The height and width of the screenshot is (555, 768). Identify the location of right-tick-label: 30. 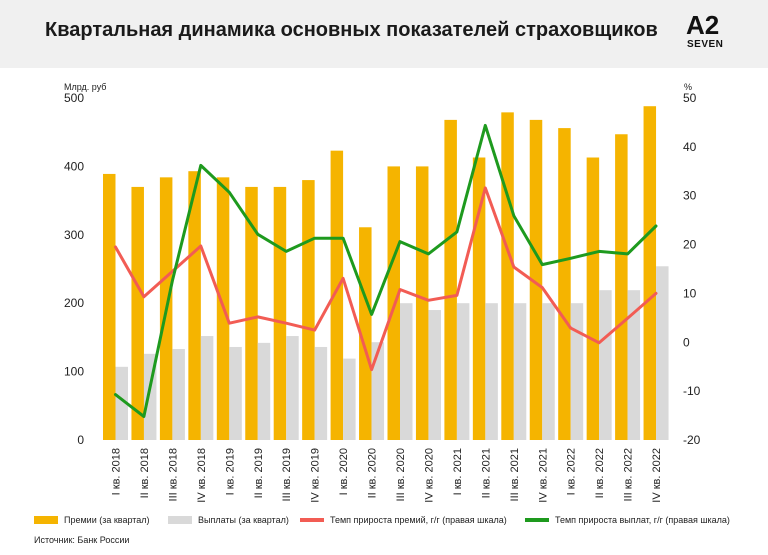
(690, 196).